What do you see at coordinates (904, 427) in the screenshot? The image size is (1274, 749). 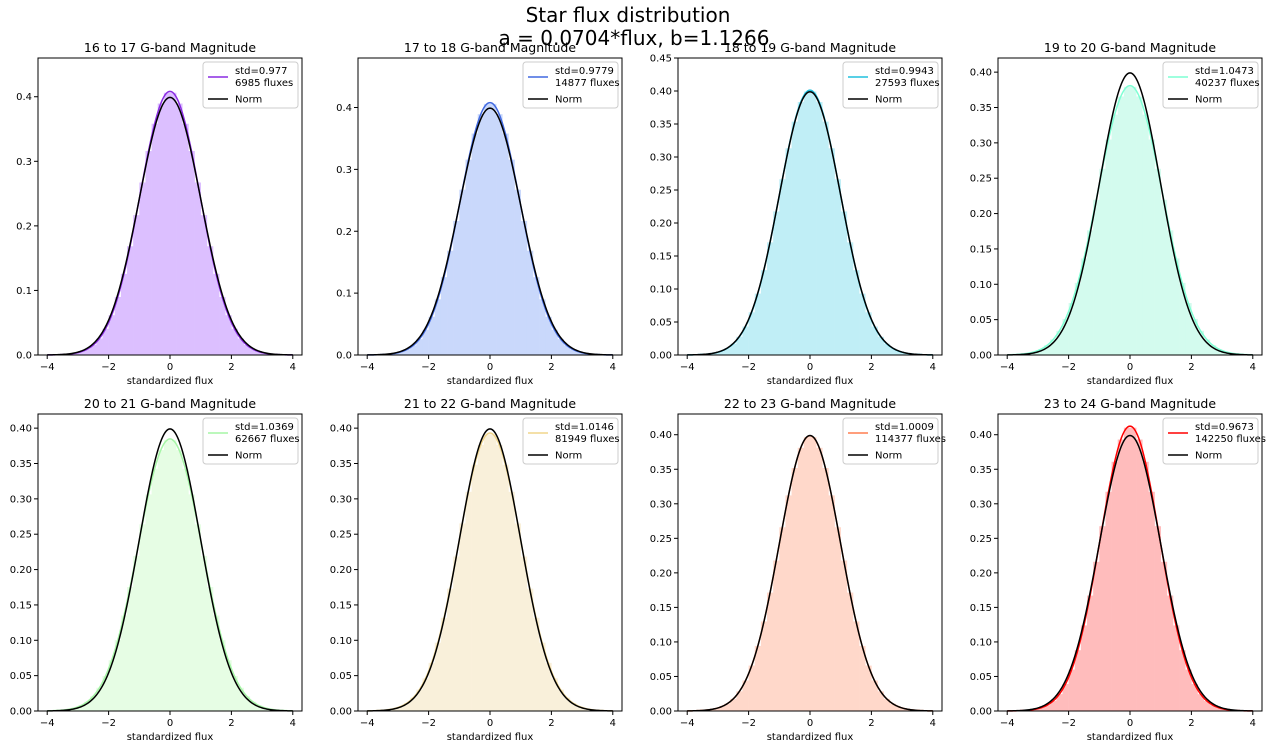 I see `legend-fit-label-line1: std=1.0009` at bounding box center [904, 427].